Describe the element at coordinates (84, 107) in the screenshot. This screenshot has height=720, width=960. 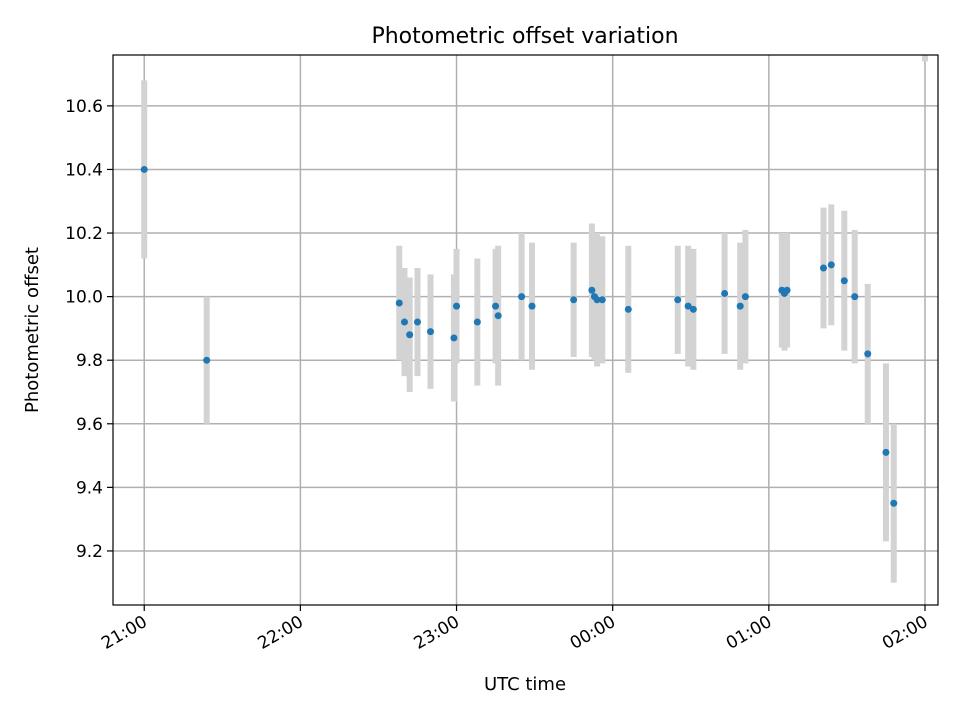
I see `y-tick-label: 10.6` at that location.